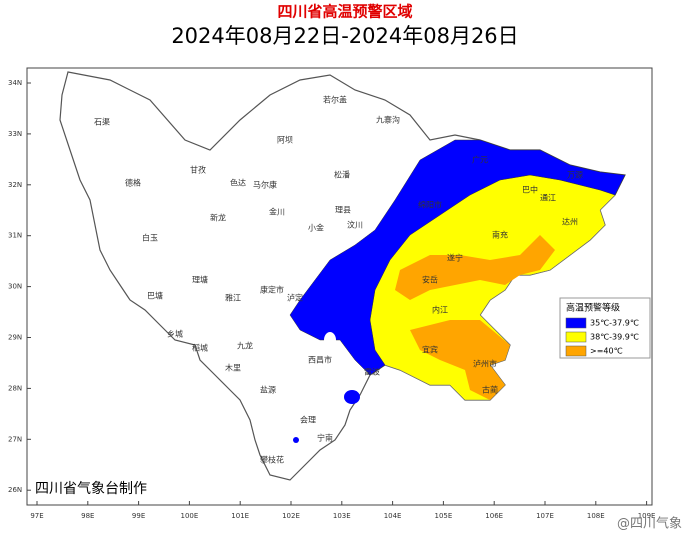 Image resolution: width=690 pixels, height=544 pixels. I want to click on place: 乡城, so click(175, 334).